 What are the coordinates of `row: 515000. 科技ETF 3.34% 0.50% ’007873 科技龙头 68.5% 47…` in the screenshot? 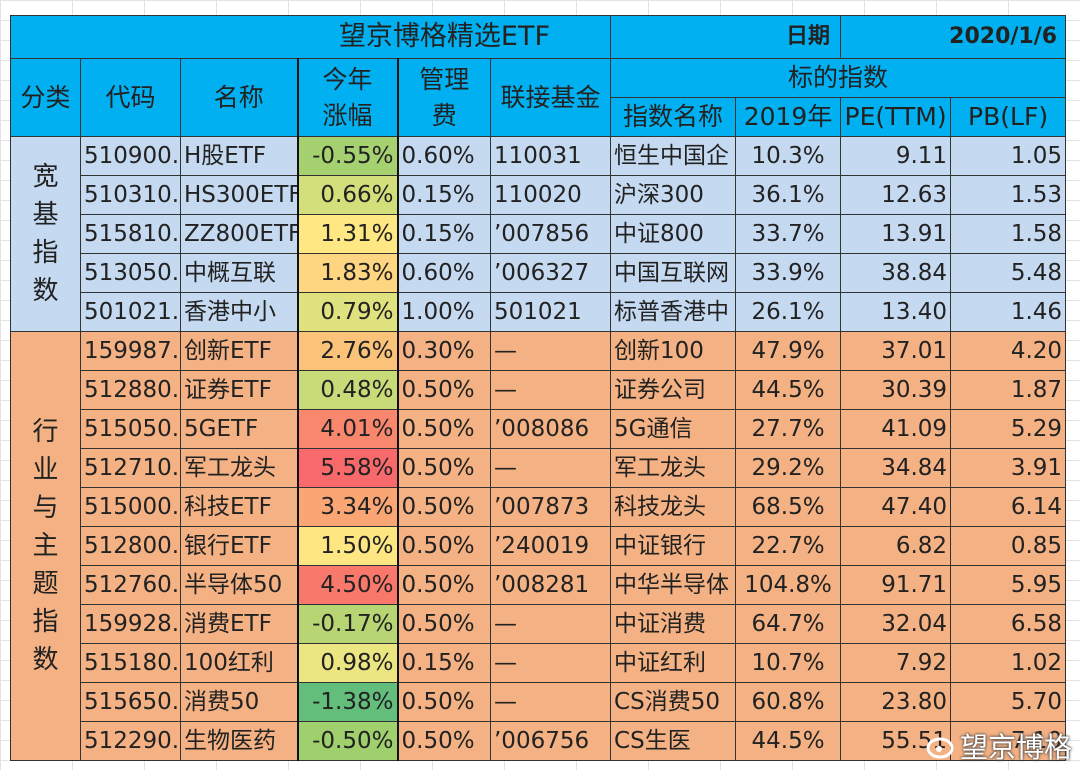 It's located at (538, 507).